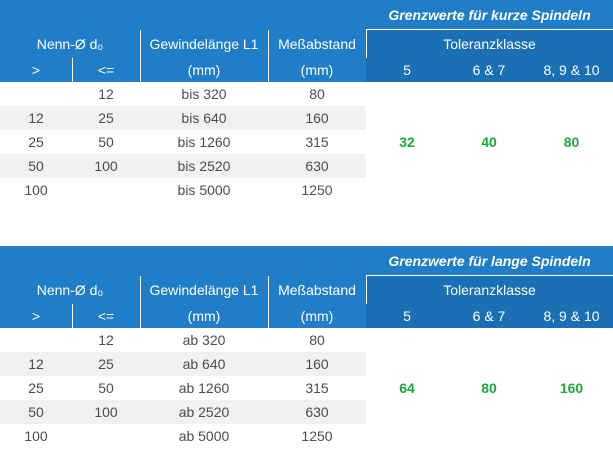  What do you see at coordinates (204, 190) in the screenshot?
I see `row-length: bis 5000` at bounding box center [204, 190].